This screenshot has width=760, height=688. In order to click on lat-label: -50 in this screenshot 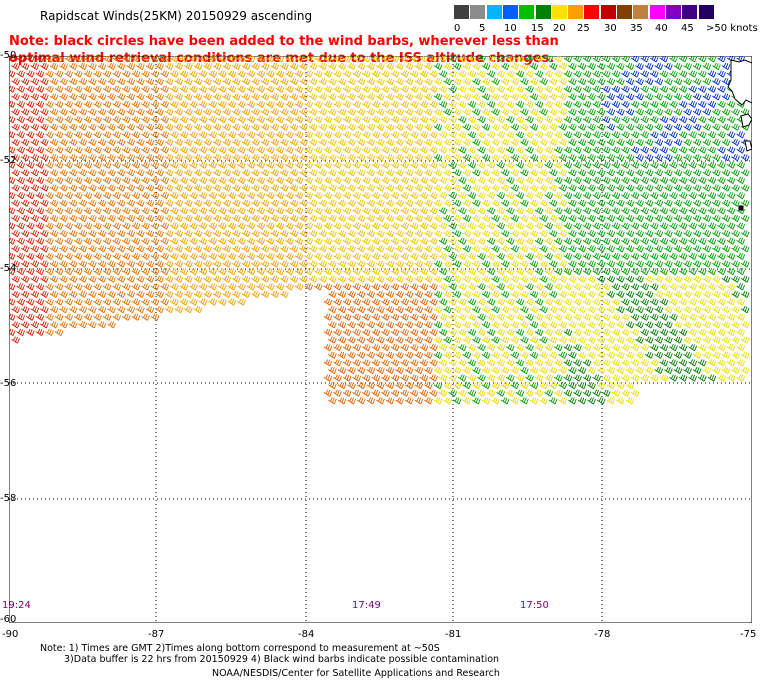, I will do `click(8, 55)`.